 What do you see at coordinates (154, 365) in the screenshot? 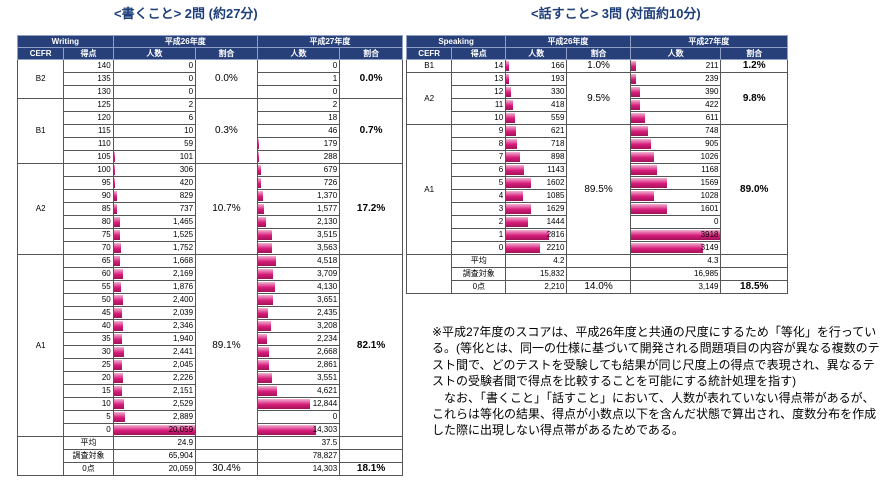
I see `count-bar-cell: 2,045` at bounding box center [154, 365].